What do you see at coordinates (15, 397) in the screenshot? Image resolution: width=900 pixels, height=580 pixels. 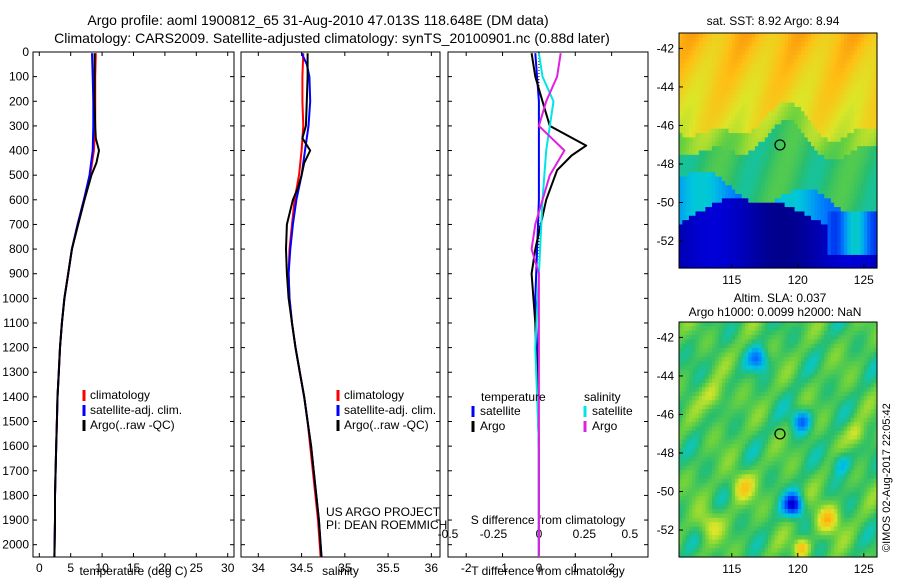 I see `depth-tick-label: 1400` at bounding box center [15, 397].